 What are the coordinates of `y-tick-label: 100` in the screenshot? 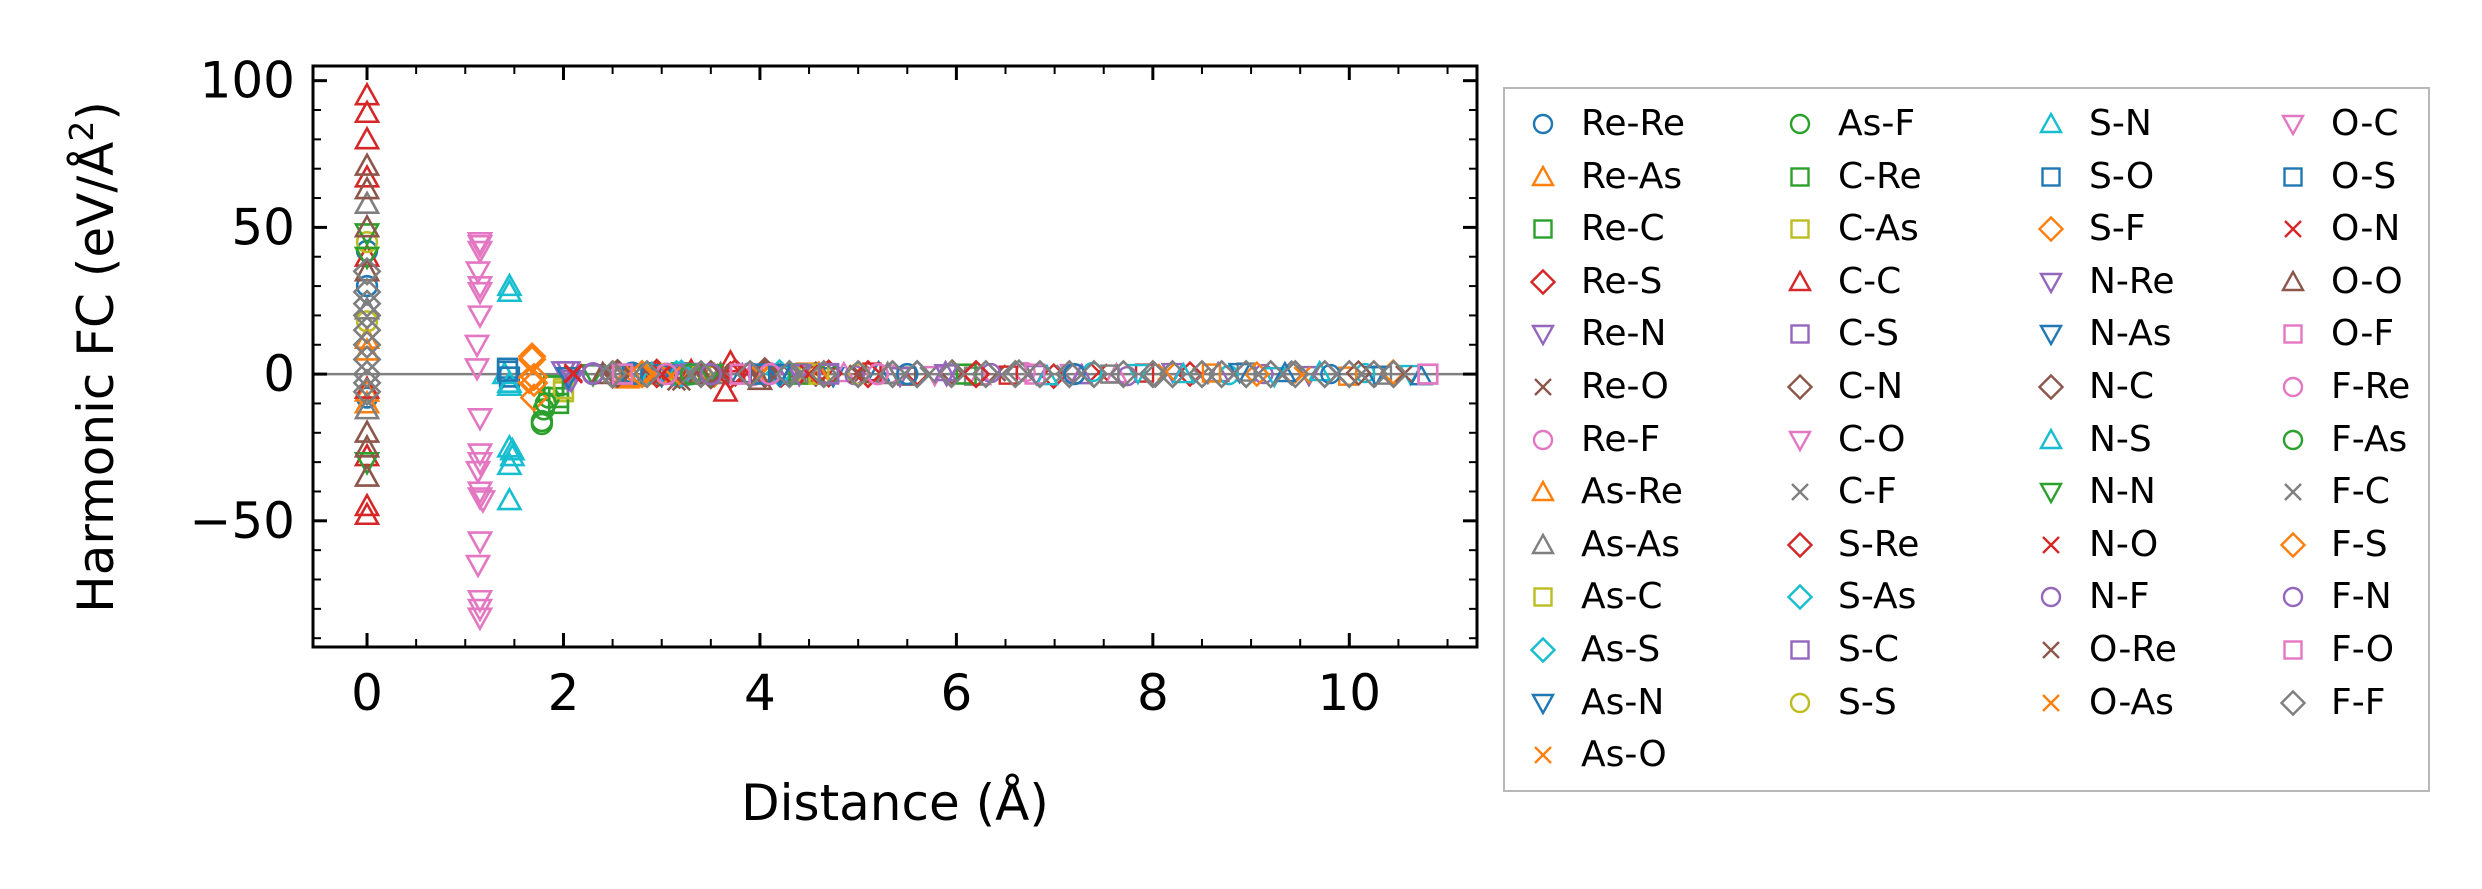 It's located at (247, 81).